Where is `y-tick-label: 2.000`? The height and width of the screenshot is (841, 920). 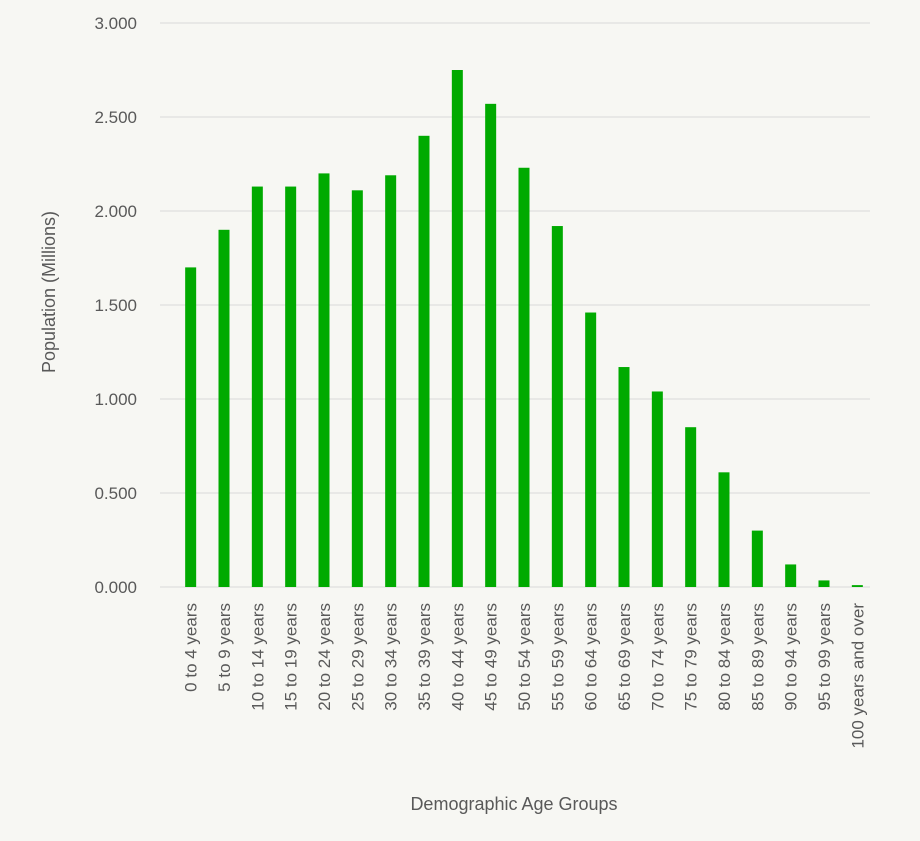
y-tick-label: 2.000 is located at coordinates (115, 211).